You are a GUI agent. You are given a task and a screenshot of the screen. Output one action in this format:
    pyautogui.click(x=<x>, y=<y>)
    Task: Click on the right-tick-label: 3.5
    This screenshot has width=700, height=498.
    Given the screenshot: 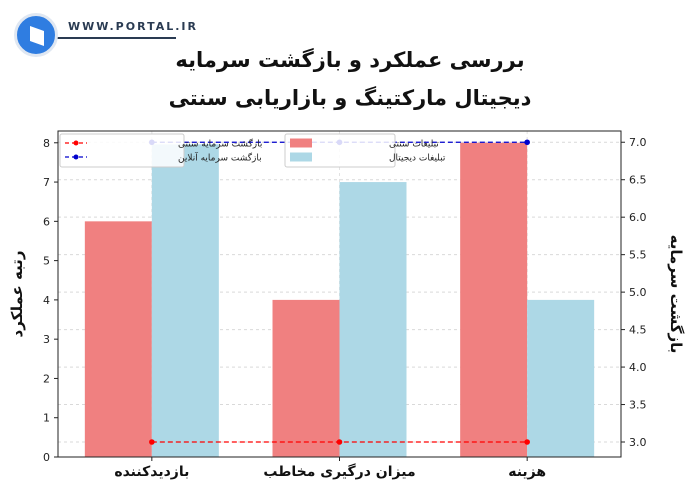 What is the action you would take?
    pyautogui.click(x=638, y=405)
    